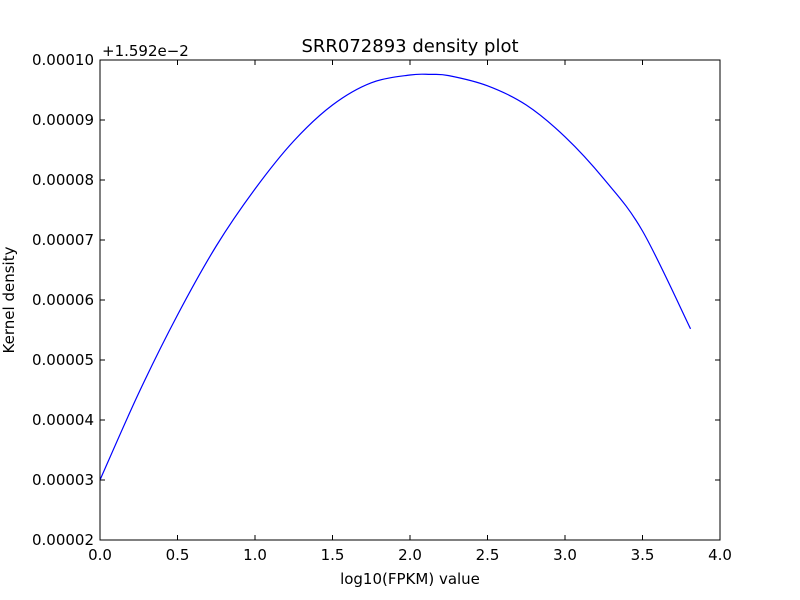 The width and height of the screenshot is (800, 600). What do you see at coordinates (63, 540) in the screenshot?
I see `y-tick-label: 0.00002` at bounding box center [63, 540].